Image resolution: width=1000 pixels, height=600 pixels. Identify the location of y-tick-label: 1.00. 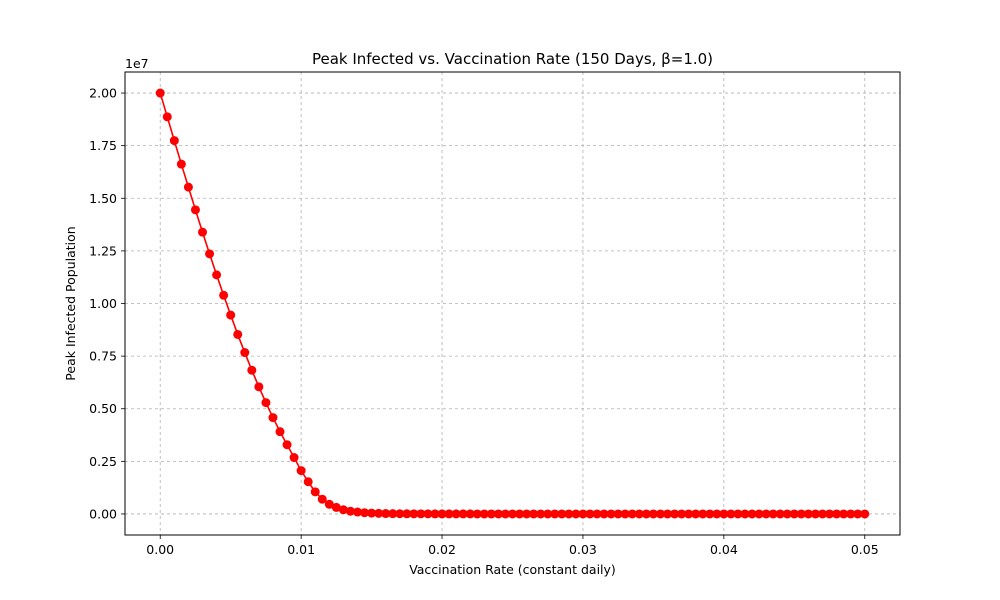
(103, 303).